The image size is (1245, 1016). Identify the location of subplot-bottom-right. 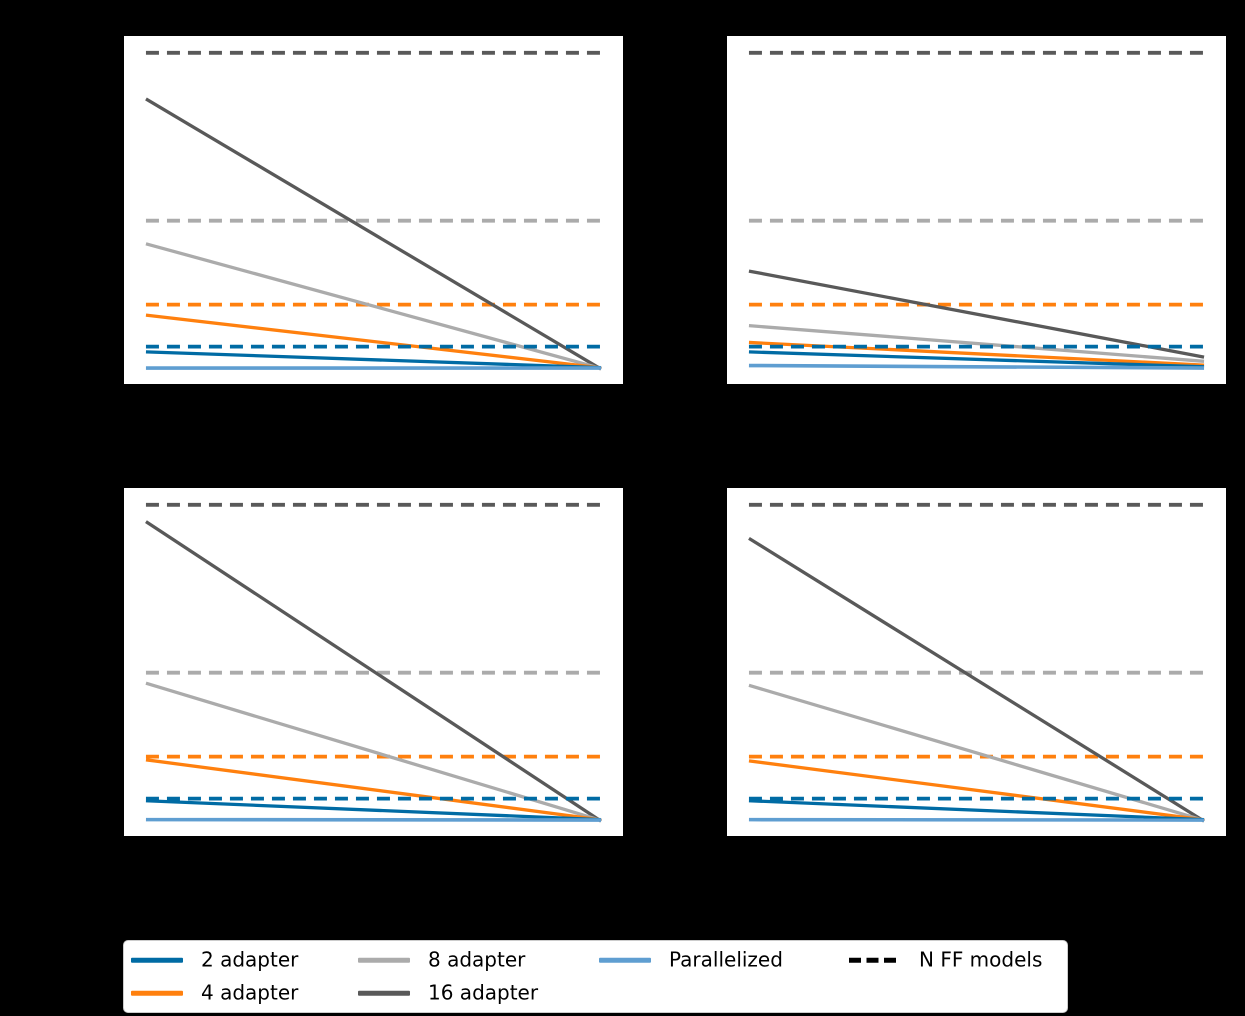
(976, 662).